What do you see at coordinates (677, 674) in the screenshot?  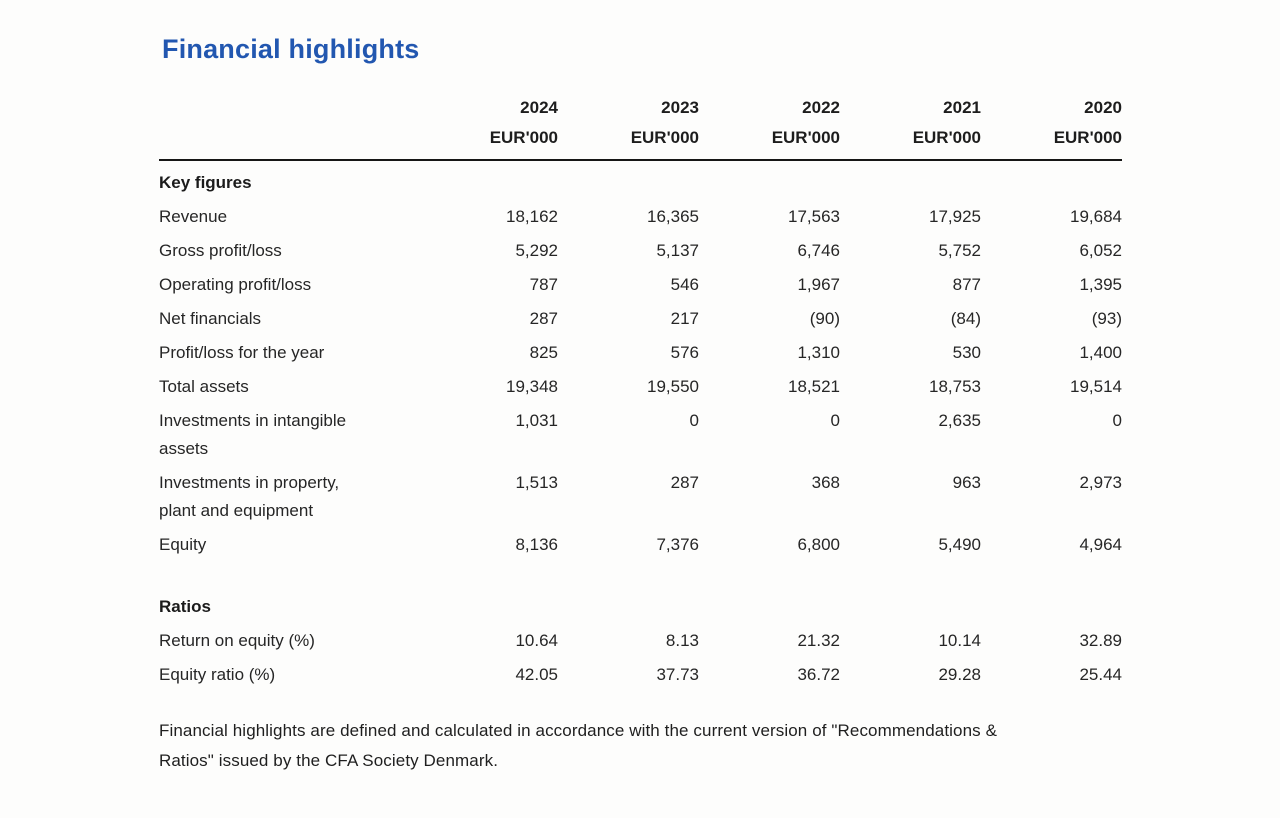 I see `row-value: 37.73` at bounding box center [677, 674].